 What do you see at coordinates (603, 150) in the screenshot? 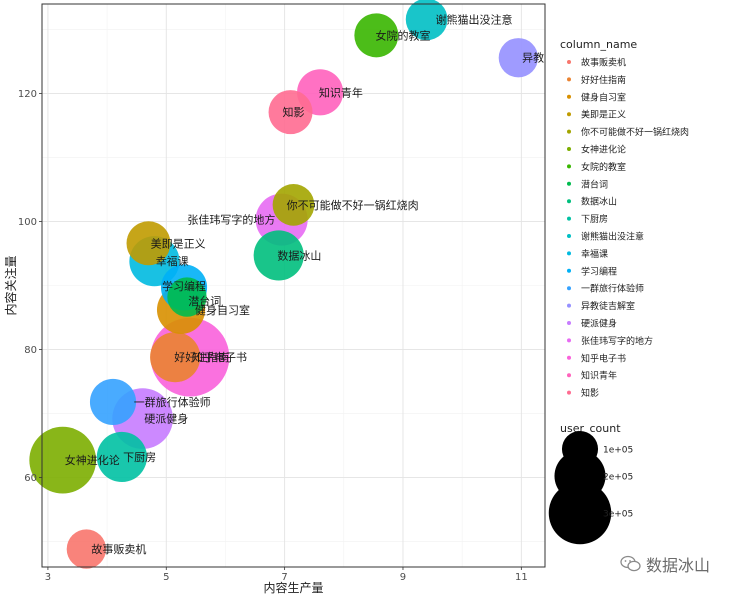
I see `legend-label: 女神进化论` at bounding box center [603, 150].